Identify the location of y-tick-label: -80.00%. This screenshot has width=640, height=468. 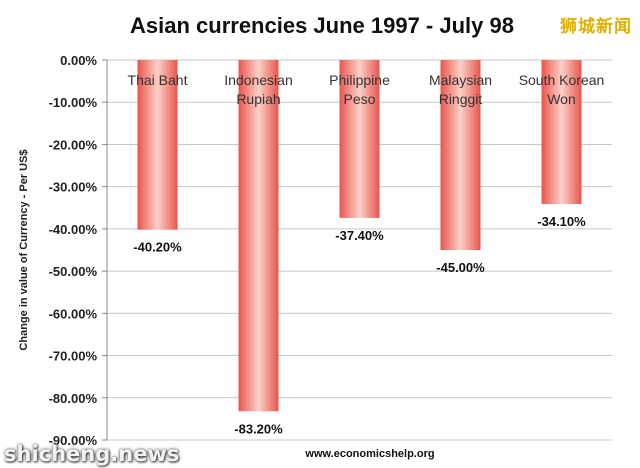
(73, 398).